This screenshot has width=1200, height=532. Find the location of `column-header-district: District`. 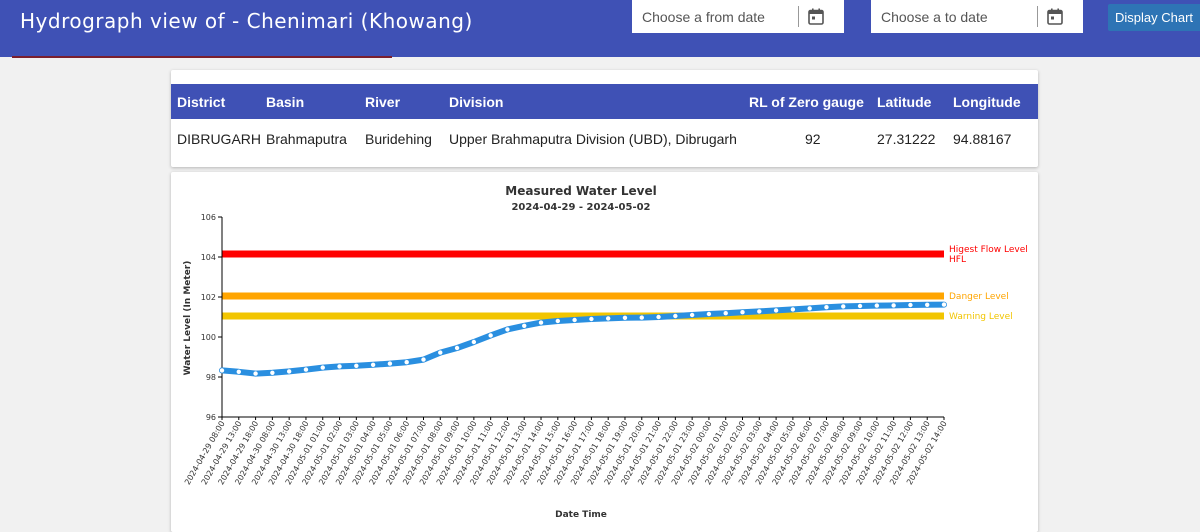

column-header-district: District is located at coordinates (218, 101).